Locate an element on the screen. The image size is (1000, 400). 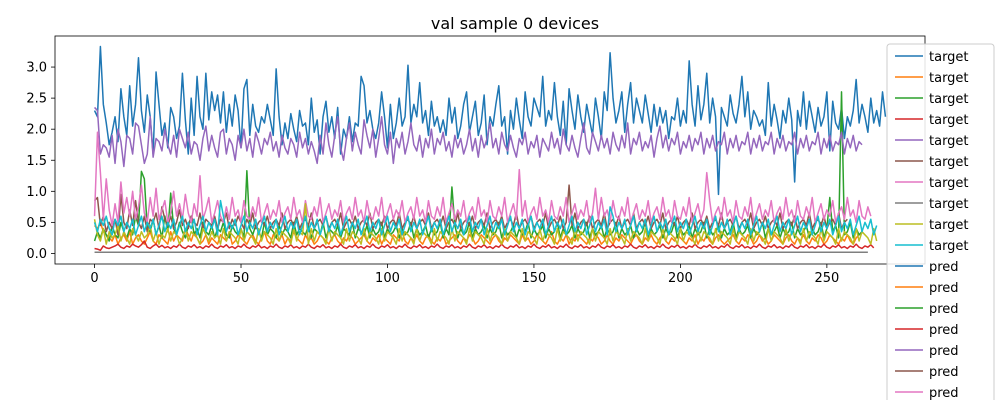
y-tick-label: 3.0 is located at coordinates (36, 68).